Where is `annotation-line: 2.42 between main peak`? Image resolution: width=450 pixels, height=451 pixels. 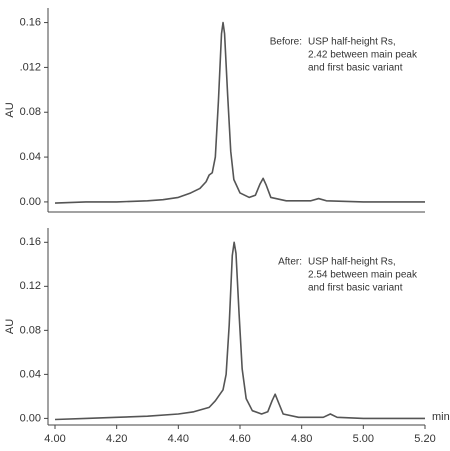 annotation-line: 2.42 between main peak is located at coordinates (363, 55).